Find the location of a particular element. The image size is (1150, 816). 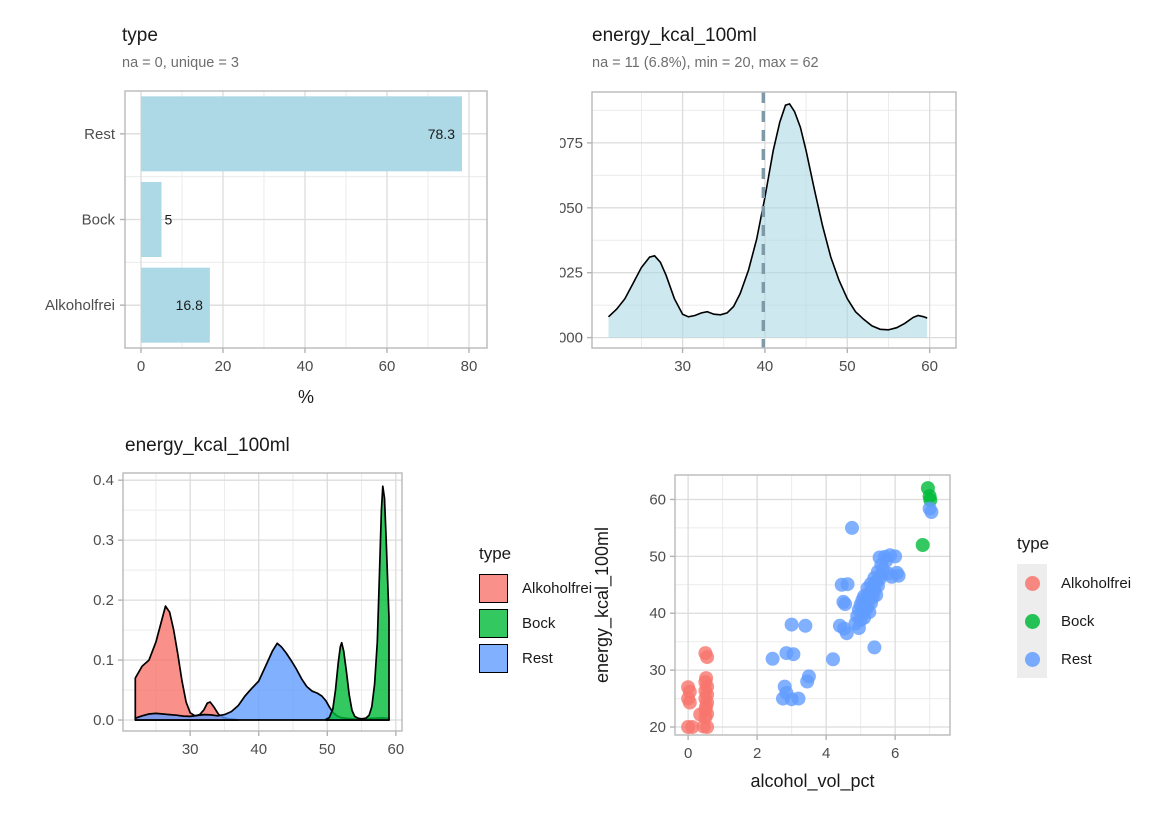

legend-swatch-bock is located at coordinates (493, 623).